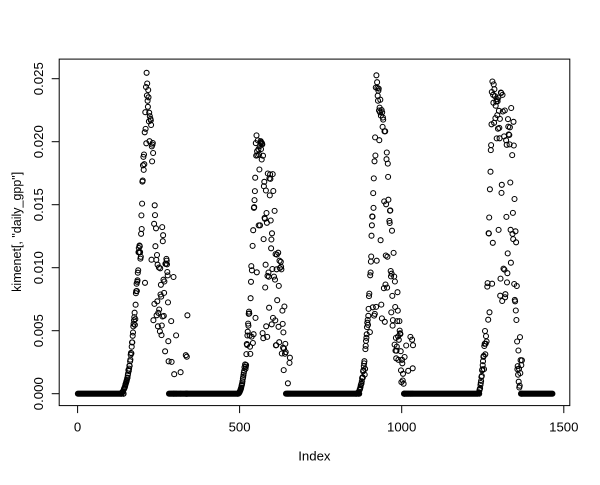 Image resolution: width=600 pixels, height=485 pixels. What do you see at coordinates (38, 330) in the screenshot?
I see `svg-text: 0.005` at bounding box center [38, 330].